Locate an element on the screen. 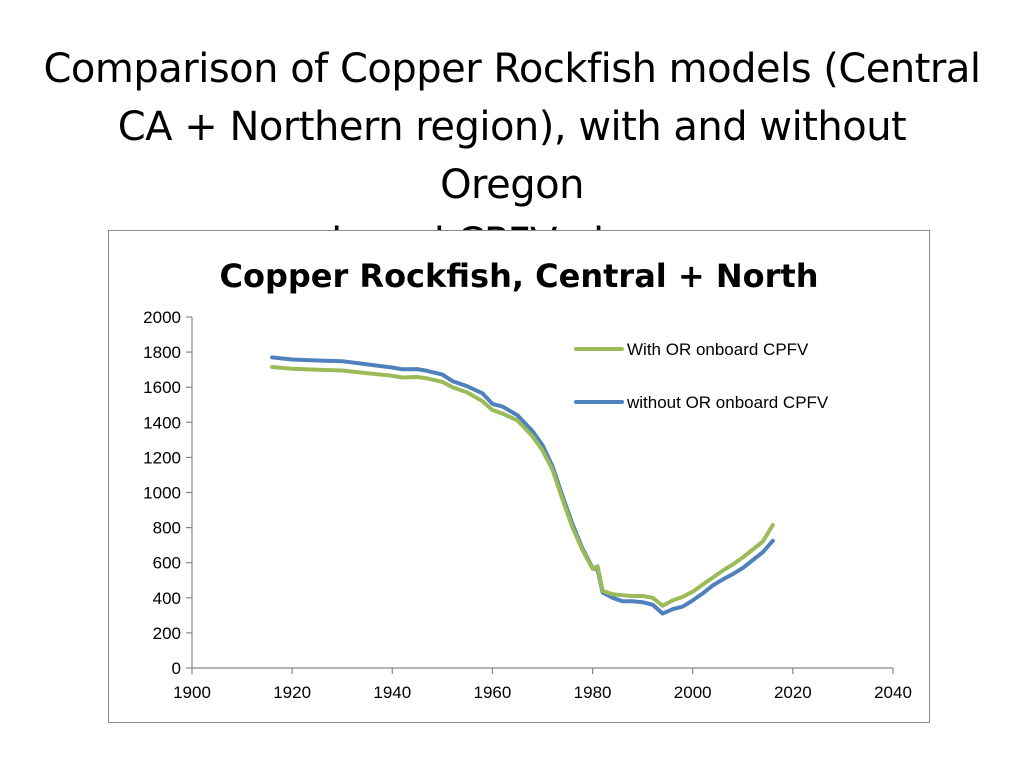 The width and height of the screenshot is (1024, 768). legend-label-2: without OR onboard CPFV is located at coordinates (727, 402).